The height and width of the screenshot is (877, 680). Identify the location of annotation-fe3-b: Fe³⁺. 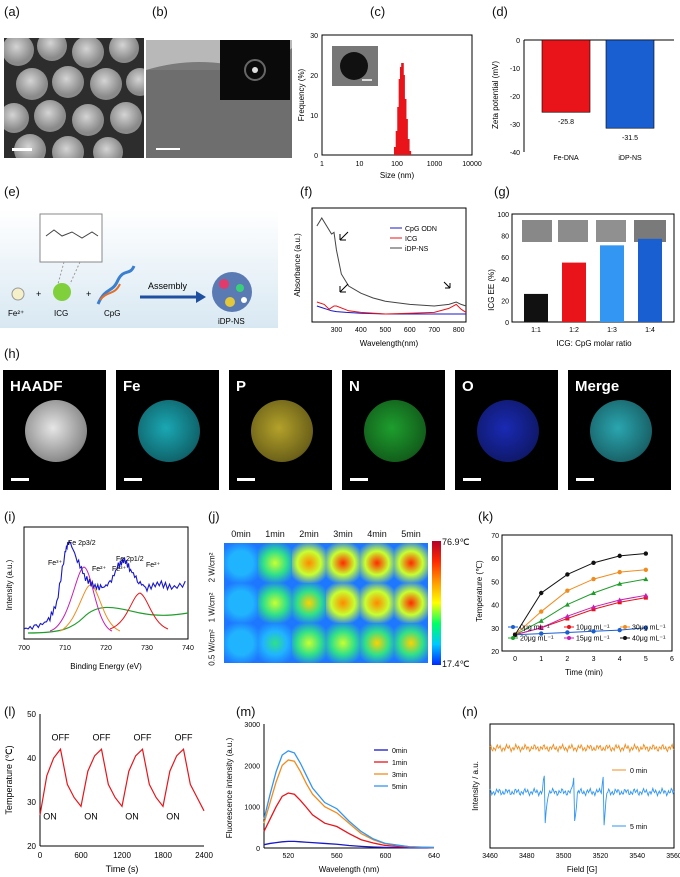
(119, 569).